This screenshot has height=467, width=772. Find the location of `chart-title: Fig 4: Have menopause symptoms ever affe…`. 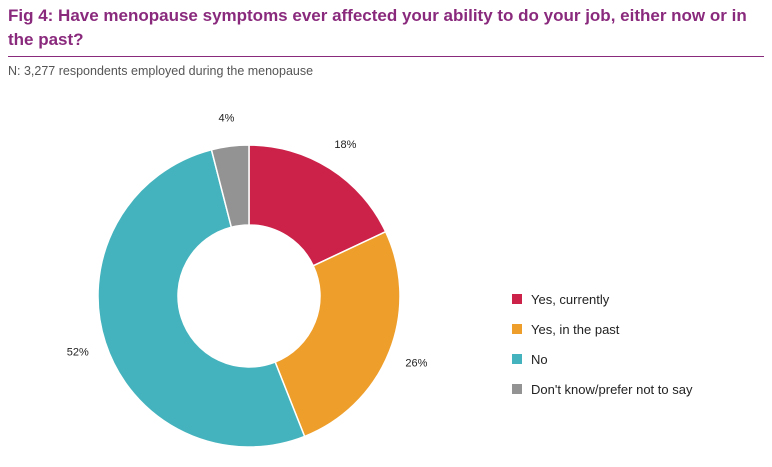

chart-title: Fig 4: Have menopause symptoms ever affe… is located at coordinates (377, 27).